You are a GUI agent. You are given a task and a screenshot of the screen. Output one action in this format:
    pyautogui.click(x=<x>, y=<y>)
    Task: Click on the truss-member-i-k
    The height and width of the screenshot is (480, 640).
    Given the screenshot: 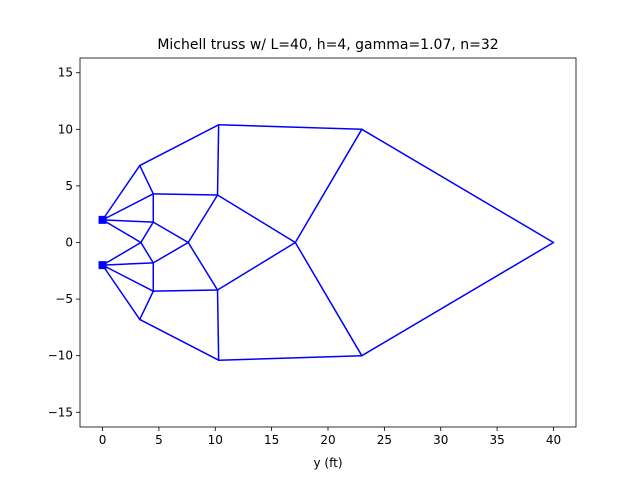 What is the action you would take?
    pyautogui.click(x=218, y=160)
    